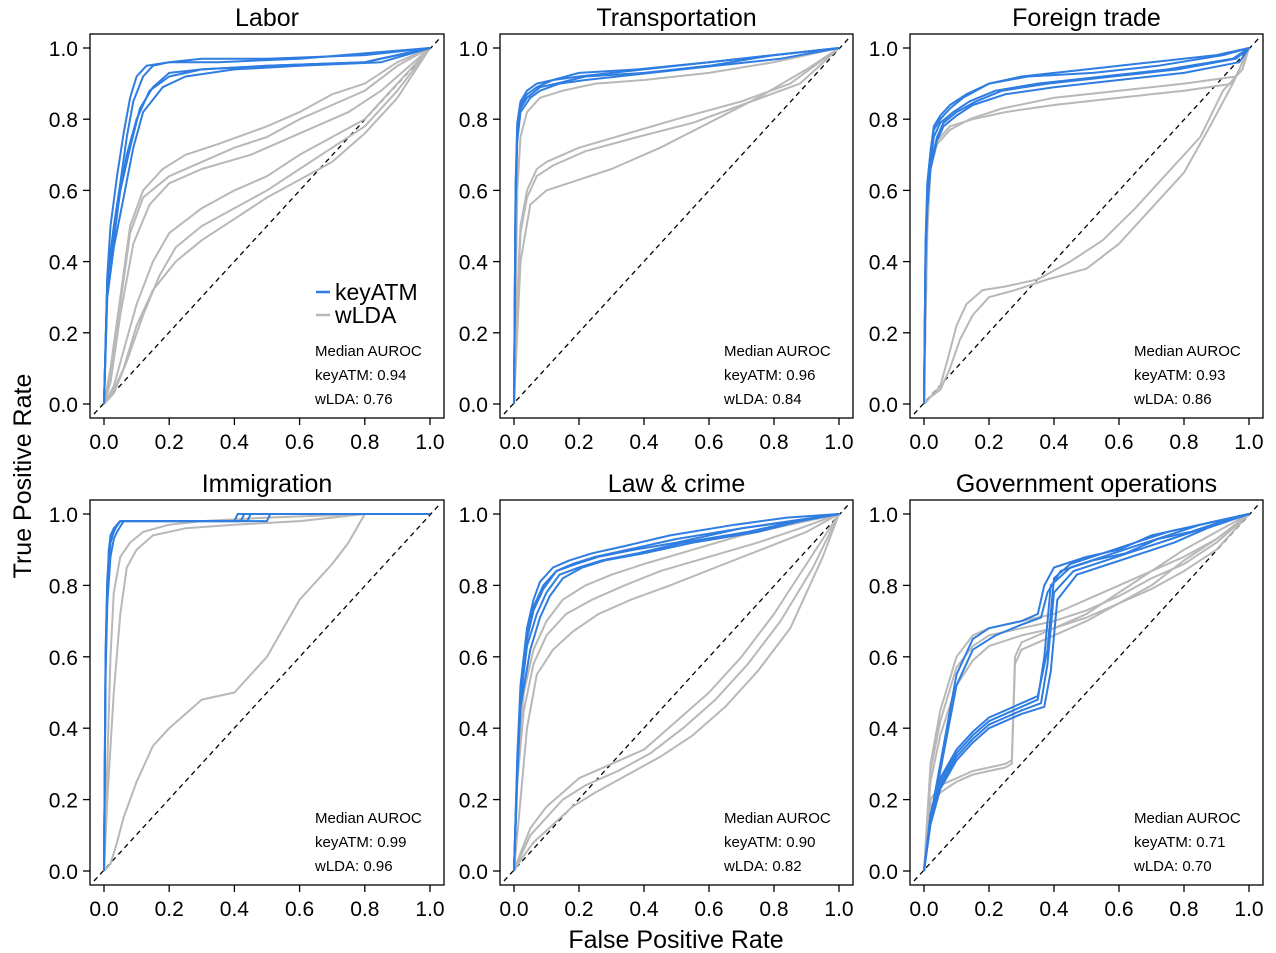  I want to click on median-auroc-keyatm: keyATM: 0.93, so click(1179, 375).